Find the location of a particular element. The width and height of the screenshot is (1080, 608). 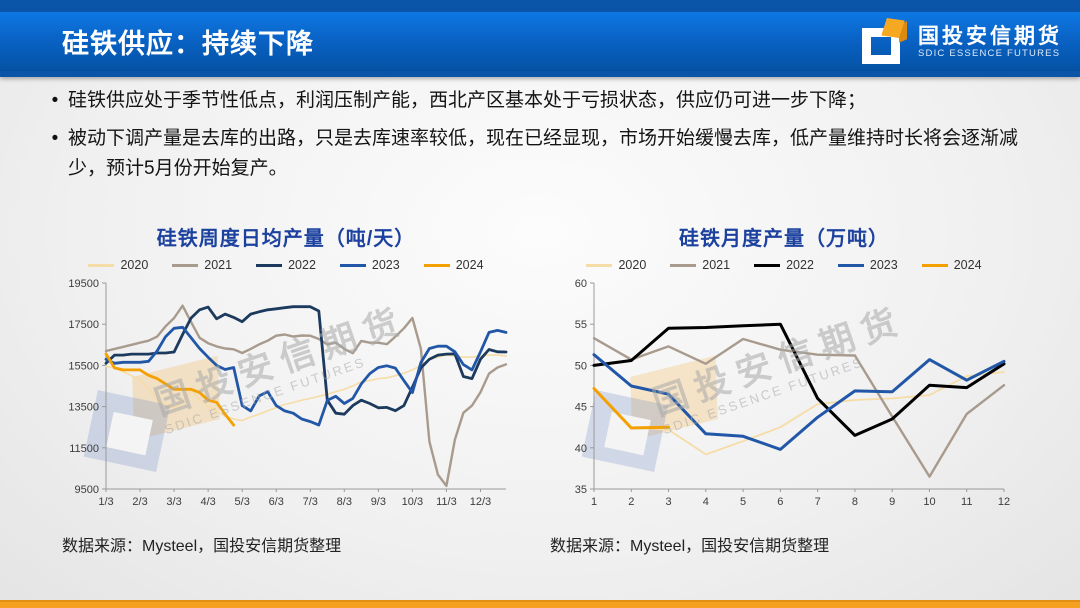

svg-text: 50 is located at coordinates (581, 366).